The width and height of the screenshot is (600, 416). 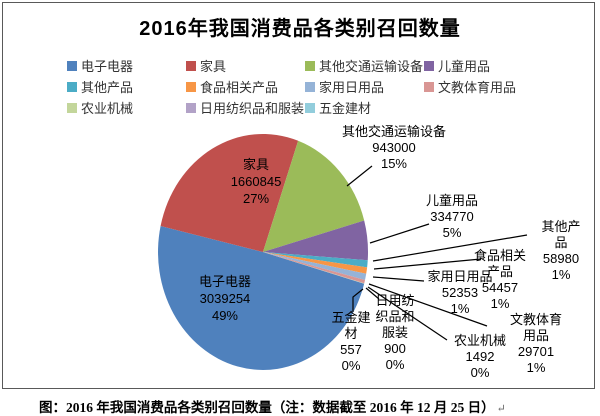 What do you see at coordinates (345, 108) in the screenshot?
I see `legend-label: 五金建材` at bounding box center [345, 108].